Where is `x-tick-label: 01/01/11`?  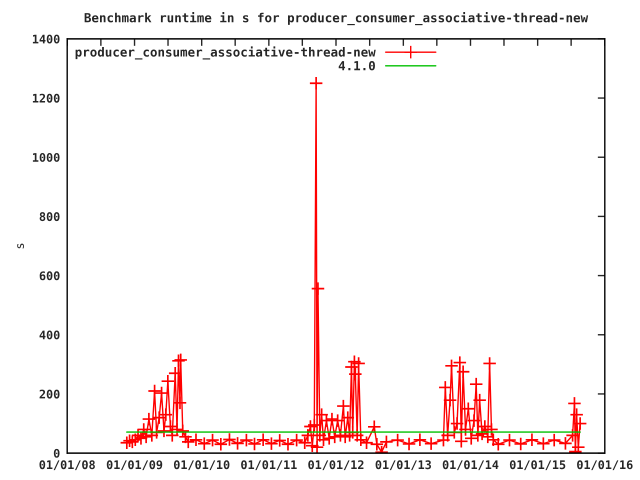
x-tick-label: 01/01/11 is located at coordinates (269, 465).